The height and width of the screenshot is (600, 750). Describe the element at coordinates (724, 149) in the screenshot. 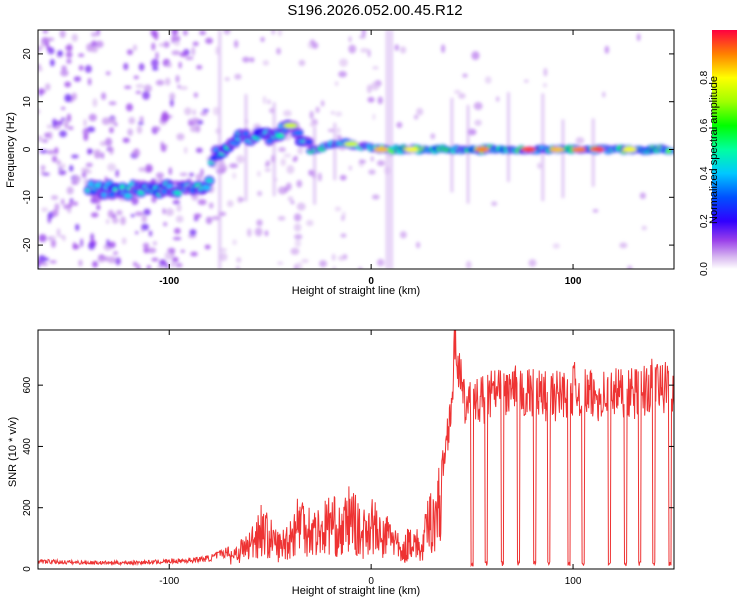

I see `colorbar` at that location.